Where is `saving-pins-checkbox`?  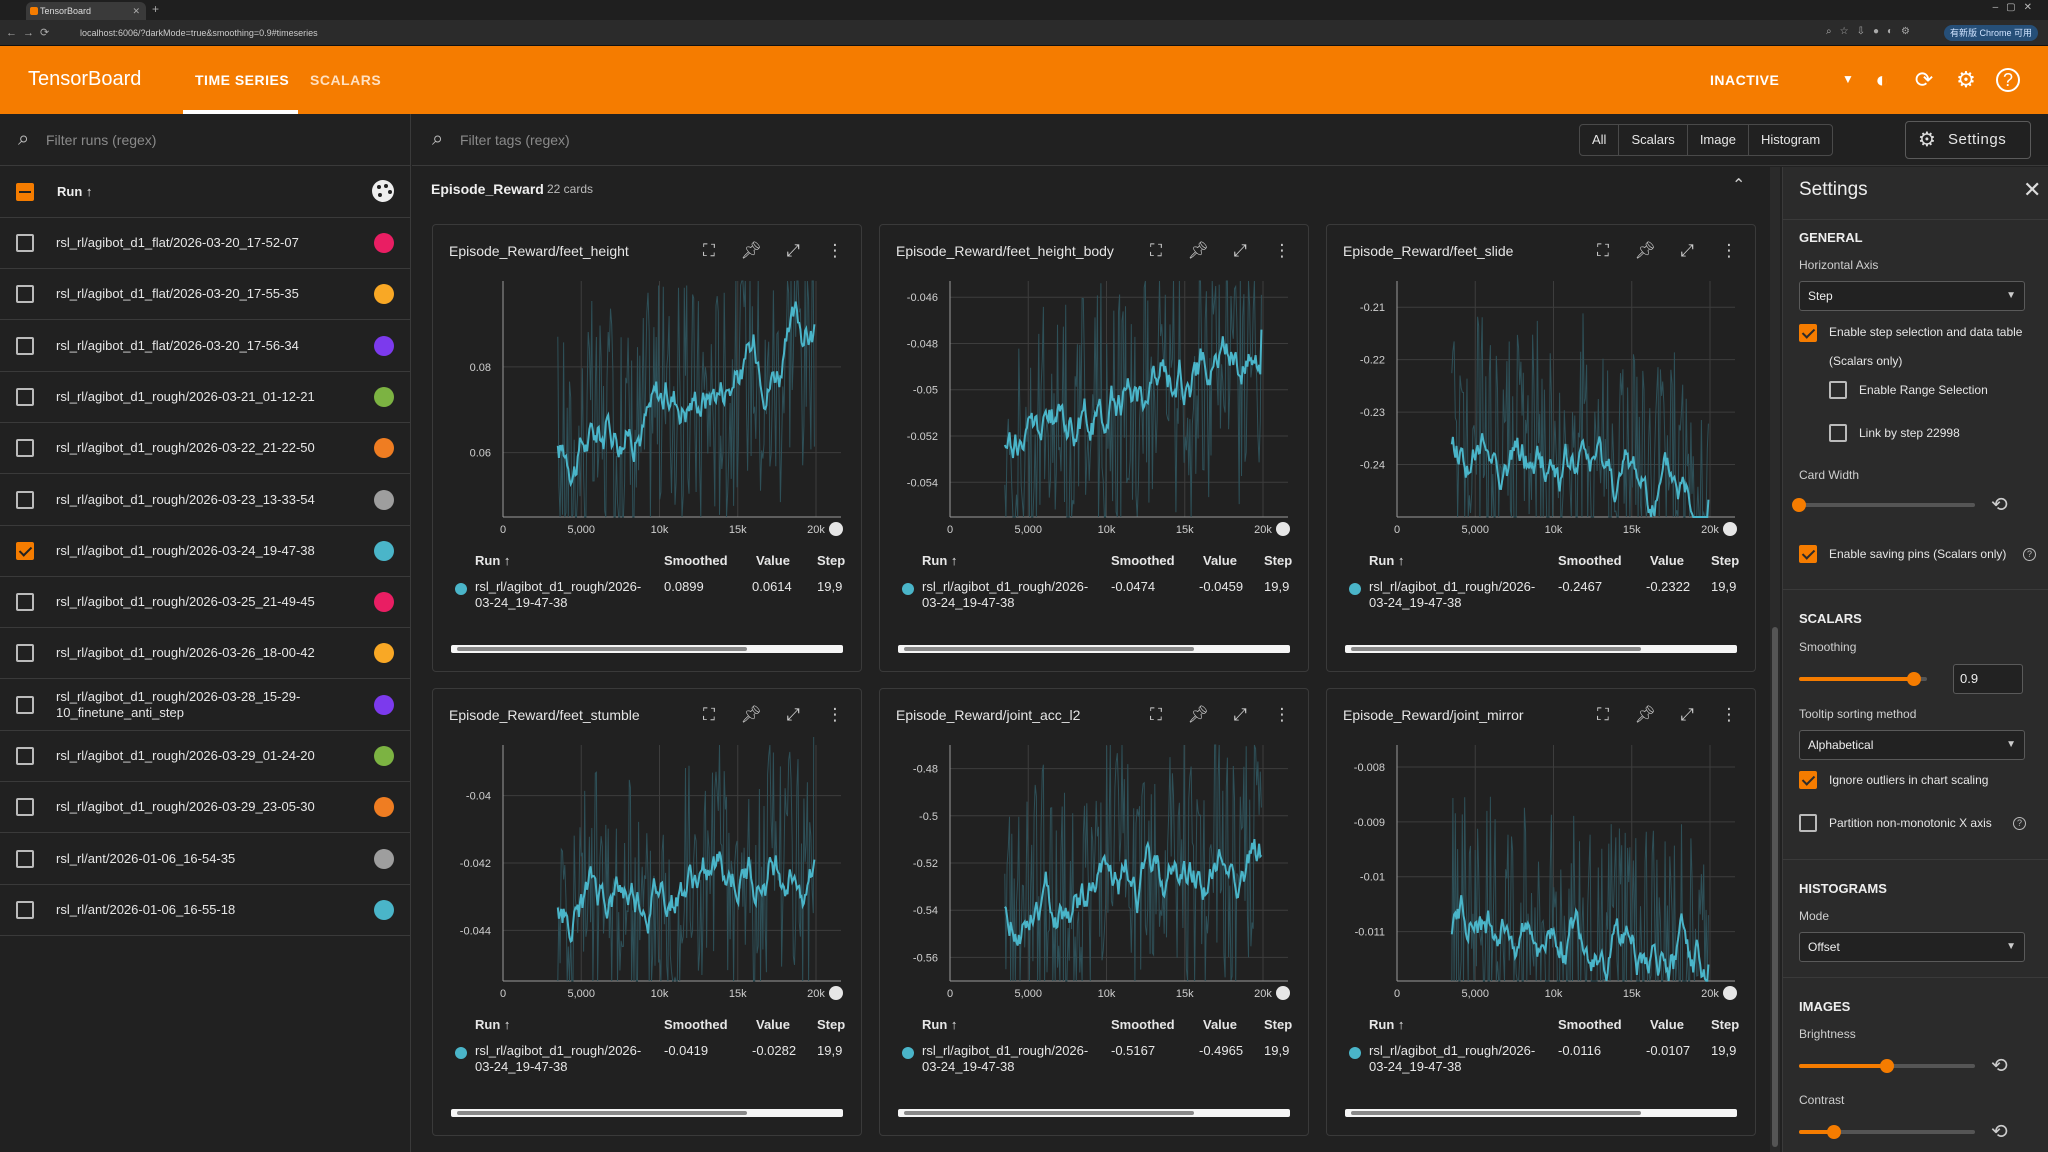
saving-pins-checkbox is located at coordinates (1808, 554).